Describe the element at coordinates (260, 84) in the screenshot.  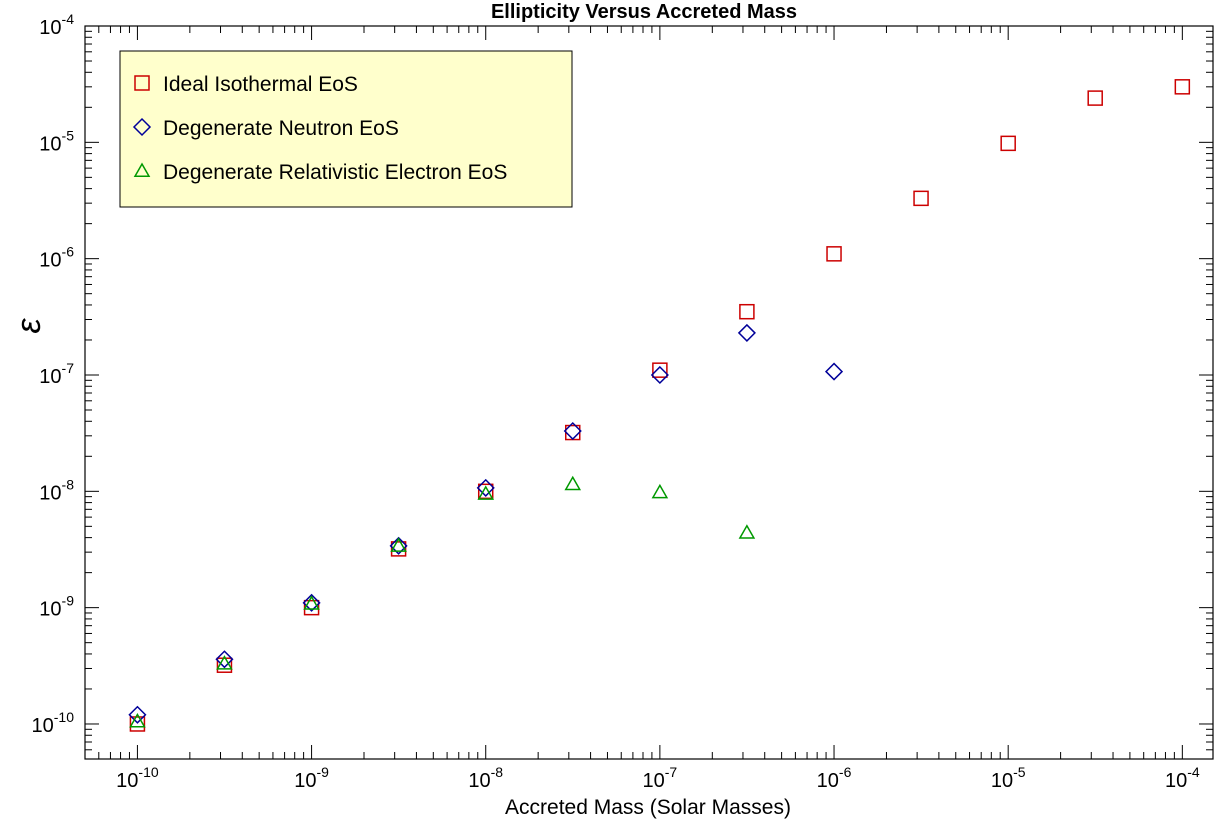
I see `legend-label: Ideal Isothermal EoS` at that location.